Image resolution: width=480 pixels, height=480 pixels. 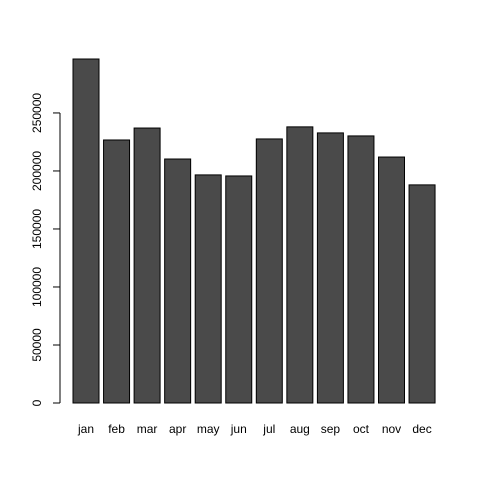 What do you see at coordinates (37, 287) in the screenshot?
I see `y-tick-label: 100000` at bounding box center [37, 287].